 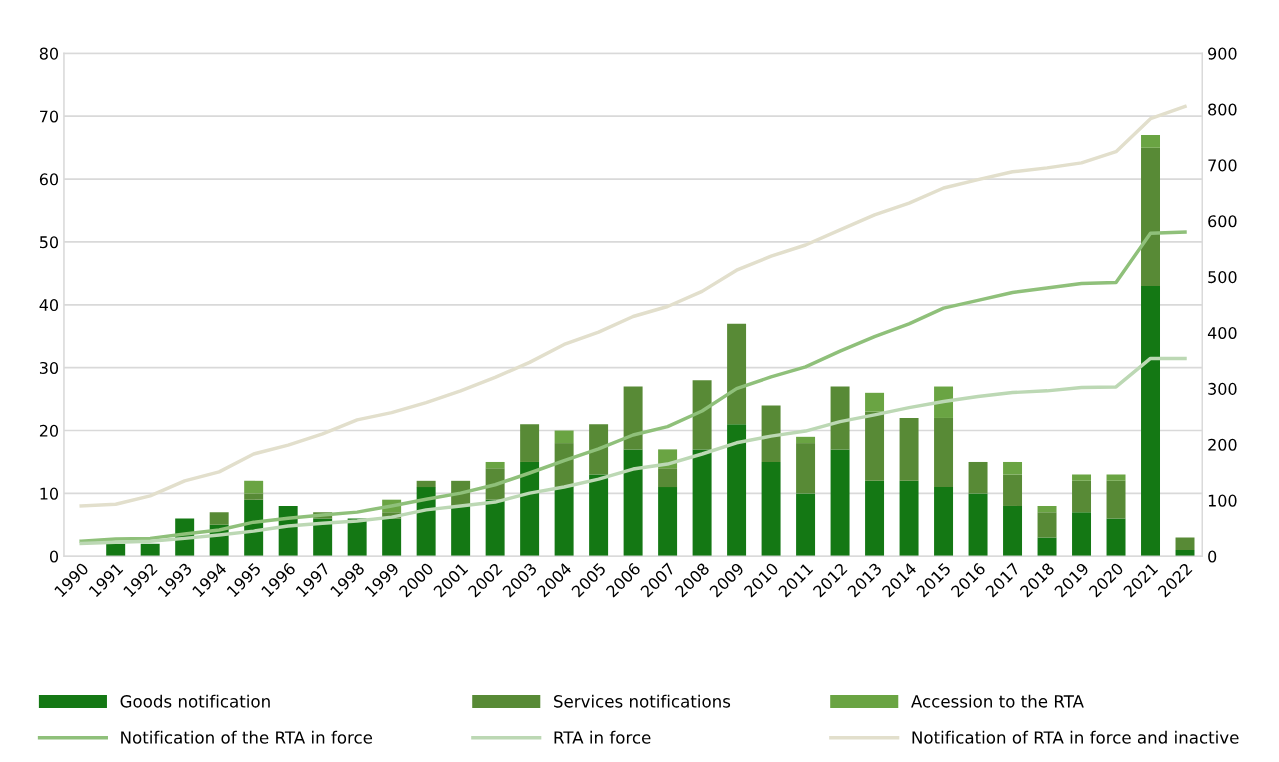 What do you see at coordinates (49, 430) in the screenshot?
I see `y-tick-label: 20` at bounding box center [49, 430].